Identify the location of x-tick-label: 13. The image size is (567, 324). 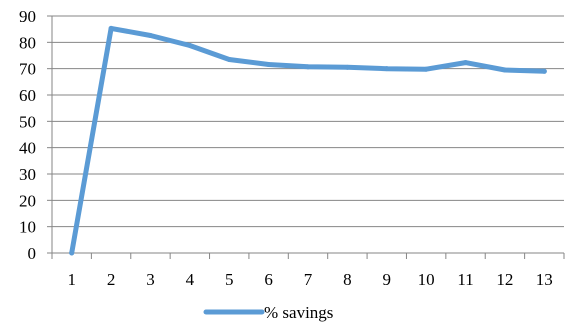
(544, 279).